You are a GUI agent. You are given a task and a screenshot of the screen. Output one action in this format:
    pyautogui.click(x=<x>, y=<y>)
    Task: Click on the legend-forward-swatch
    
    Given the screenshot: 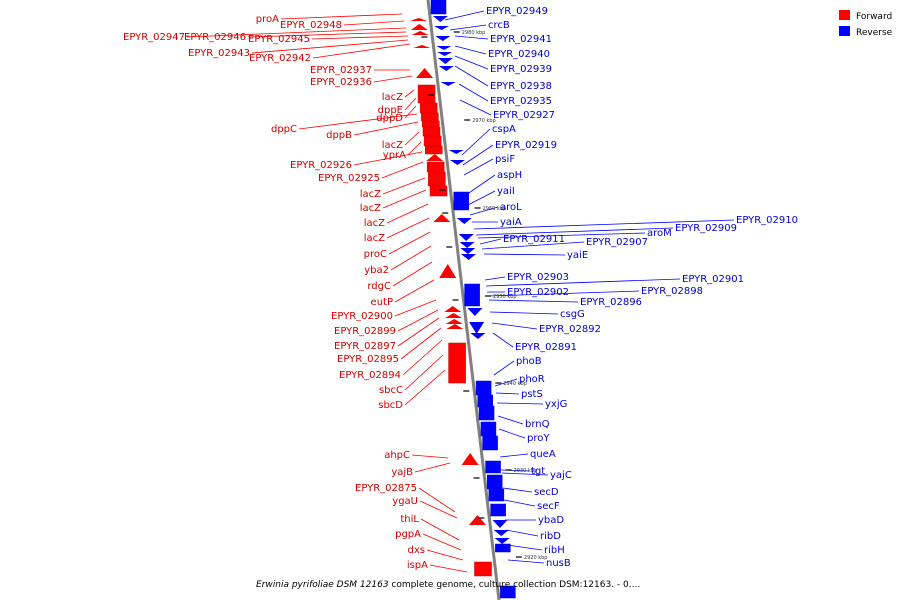 What is the action you would take?
    pyautogui.click(x=844, y=15)
    